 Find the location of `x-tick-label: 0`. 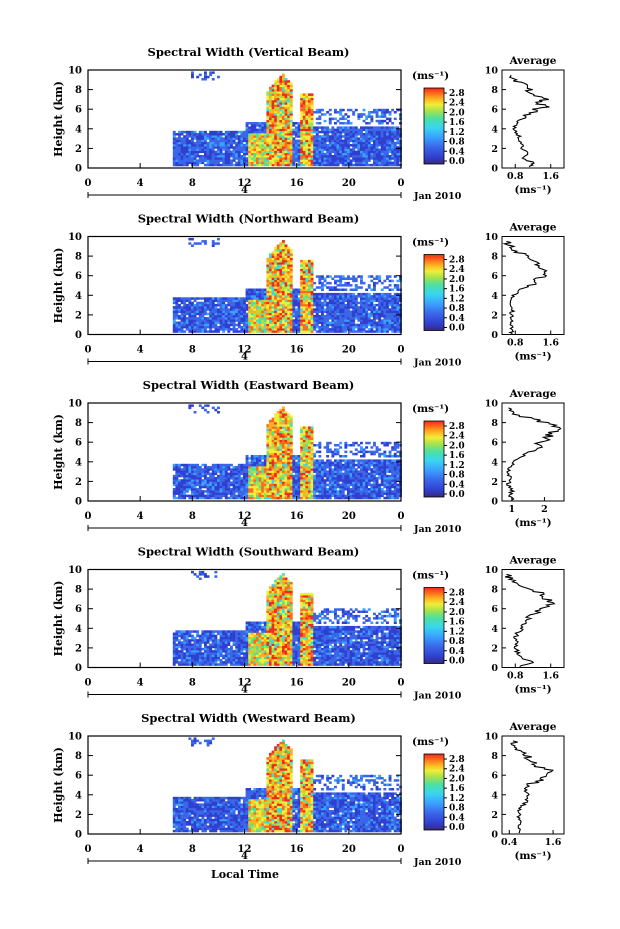

x-tick-label: 0 is located at coordinates (401, 350).